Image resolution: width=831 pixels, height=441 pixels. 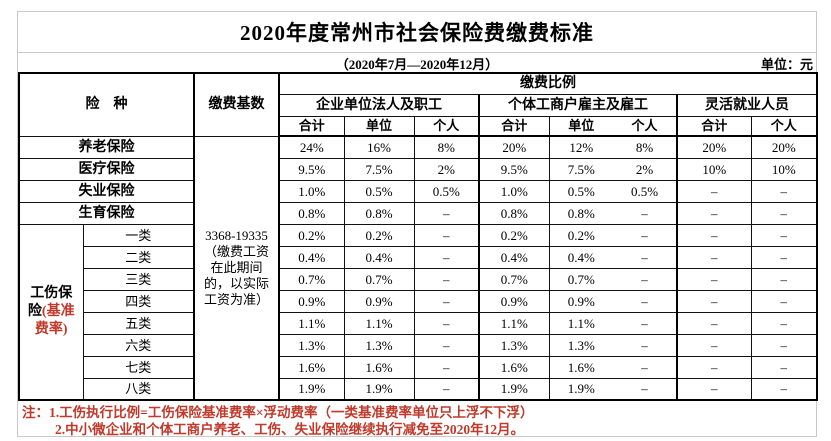 What do you see at coordinates (290, 429) in the screenshot?
I see `footnote-2: 2.中小微企业和个体工商户养老、工伤、失业保险继续执行减免至2020年12月。` at bounding box center [290, 429].